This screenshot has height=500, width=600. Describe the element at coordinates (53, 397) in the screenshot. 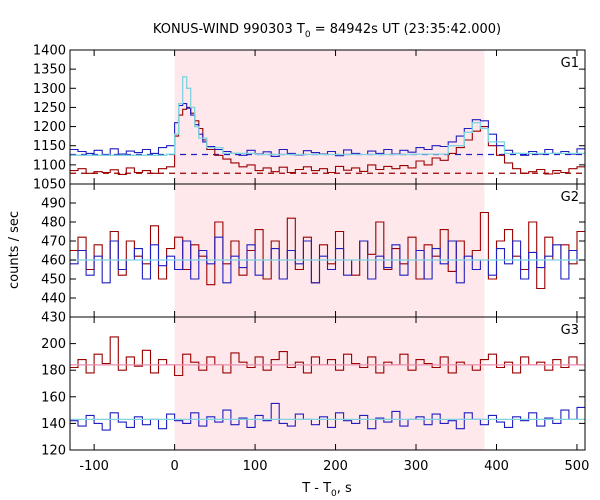

I see `y-tick-label: 160` at that location.